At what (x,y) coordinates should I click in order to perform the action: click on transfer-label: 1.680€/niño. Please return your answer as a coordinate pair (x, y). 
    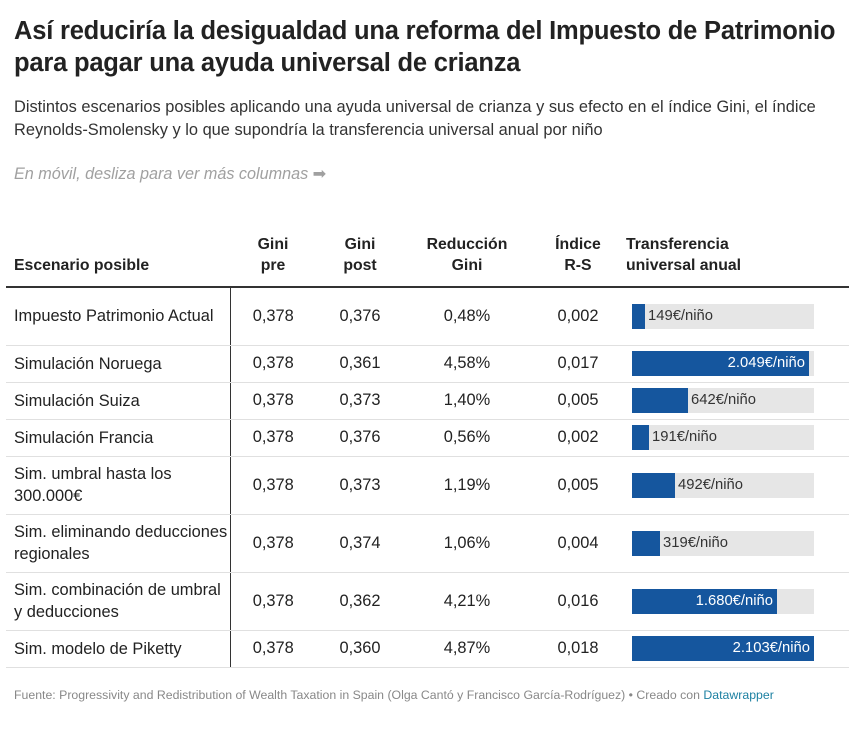
    Looking at the image, I should click on (734, 600).